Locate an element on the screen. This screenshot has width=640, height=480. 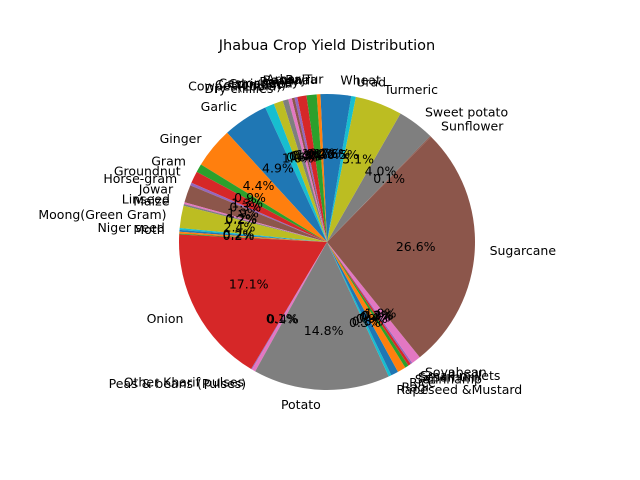
slice-label-peas-beans-pulses: Peas & beans (Pulses) is located at coordinates (178, 383).